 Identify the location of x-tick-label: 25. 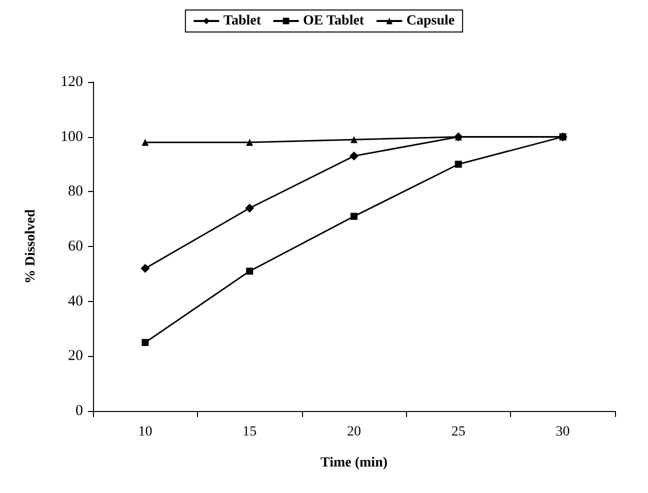
(458, 432).